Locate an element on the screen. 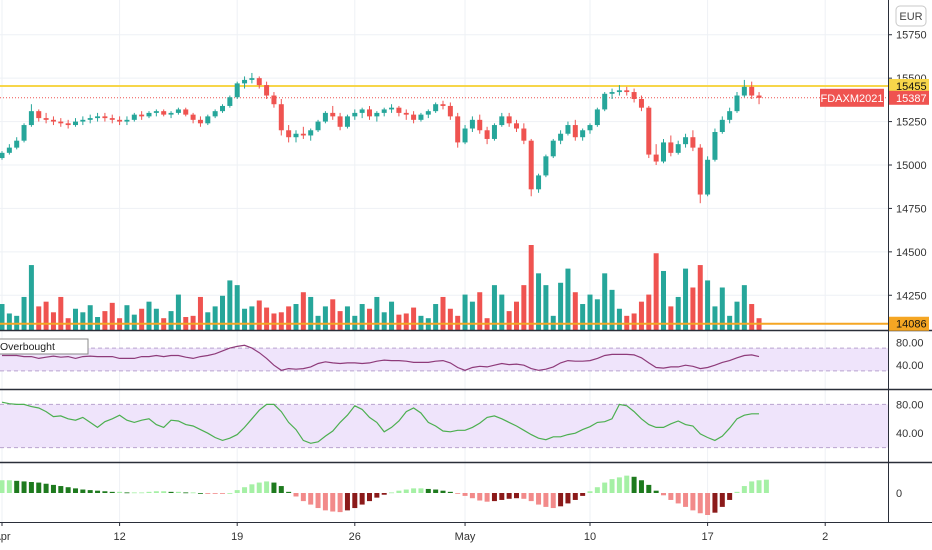 The width and height of the screenshot is (932, 550). oscillator-2-tick-label: 80.00 is located at coordinates (910, 405).